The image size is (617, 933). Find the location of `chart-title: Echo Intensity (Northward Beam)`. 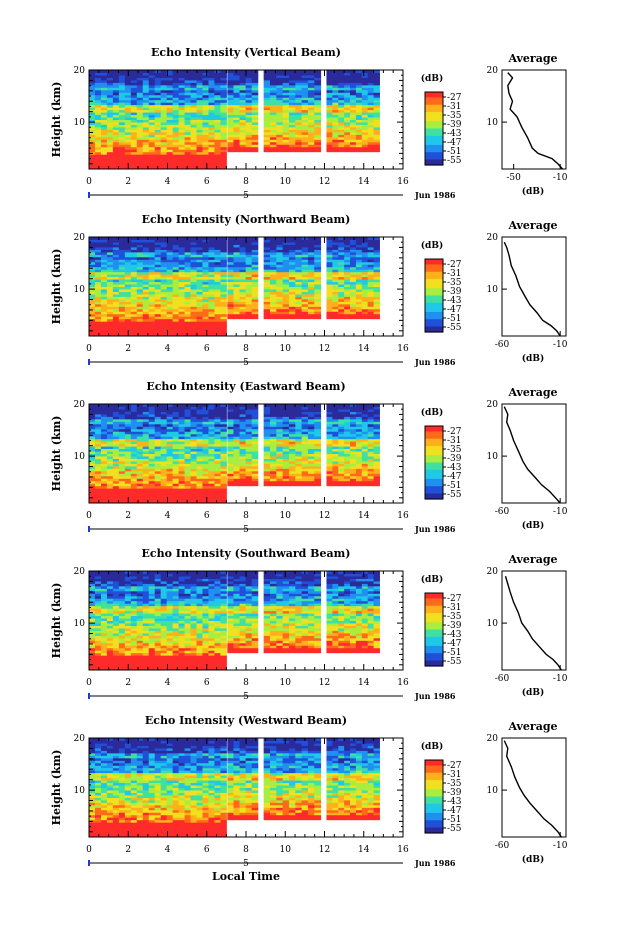

chart-title: Echo Intensity (Northward Beam) is located at coordinates (246, 219).